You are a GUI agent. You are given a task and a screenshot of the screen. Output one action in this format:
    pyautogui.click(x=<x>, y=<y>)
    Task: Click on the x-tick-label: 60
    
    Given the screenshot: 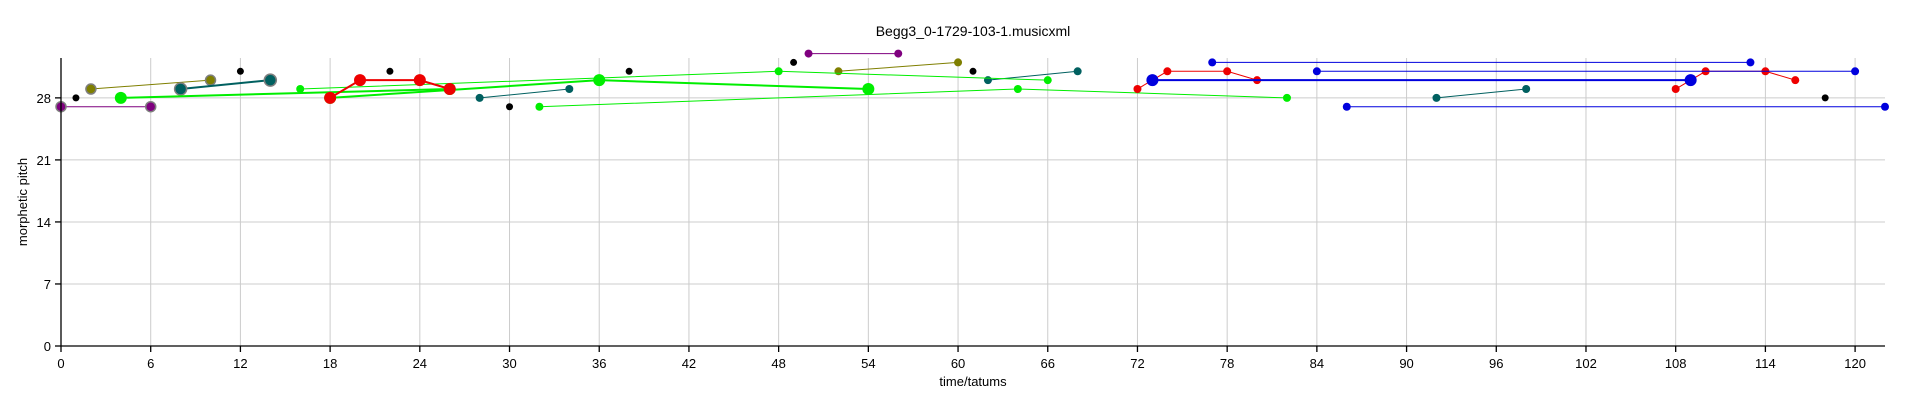 What is the action you would take?
    pyautogui.click(x=958, y=363)
    